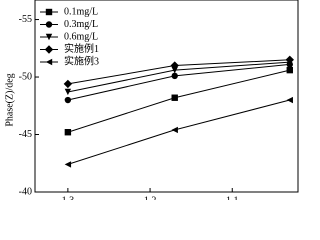  Describe the element at coordinates (81, 48) in the screenshot. I see `legend-label: 实施例1` at that location.